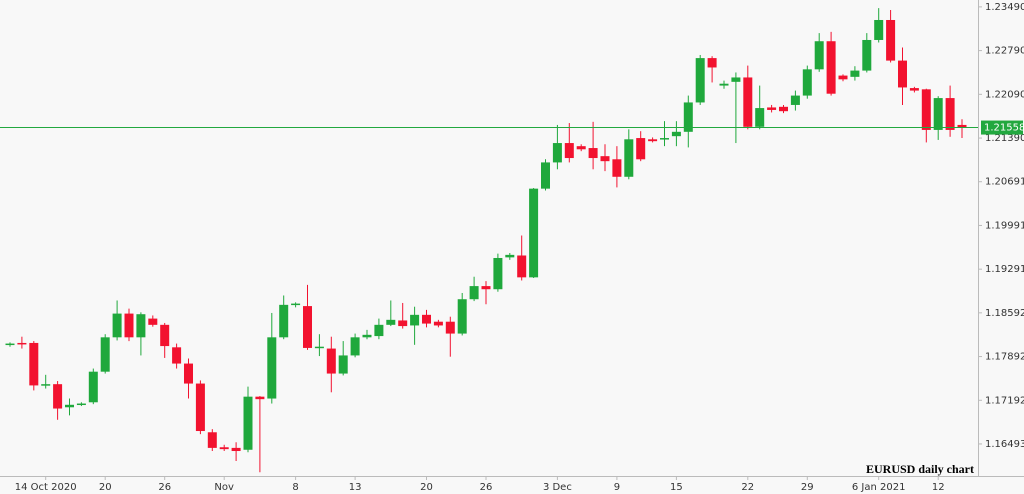 The height and width of the screenshot is (494, 1024). I want to click on y-tick-label: 1.19291, so click(1004, 269).